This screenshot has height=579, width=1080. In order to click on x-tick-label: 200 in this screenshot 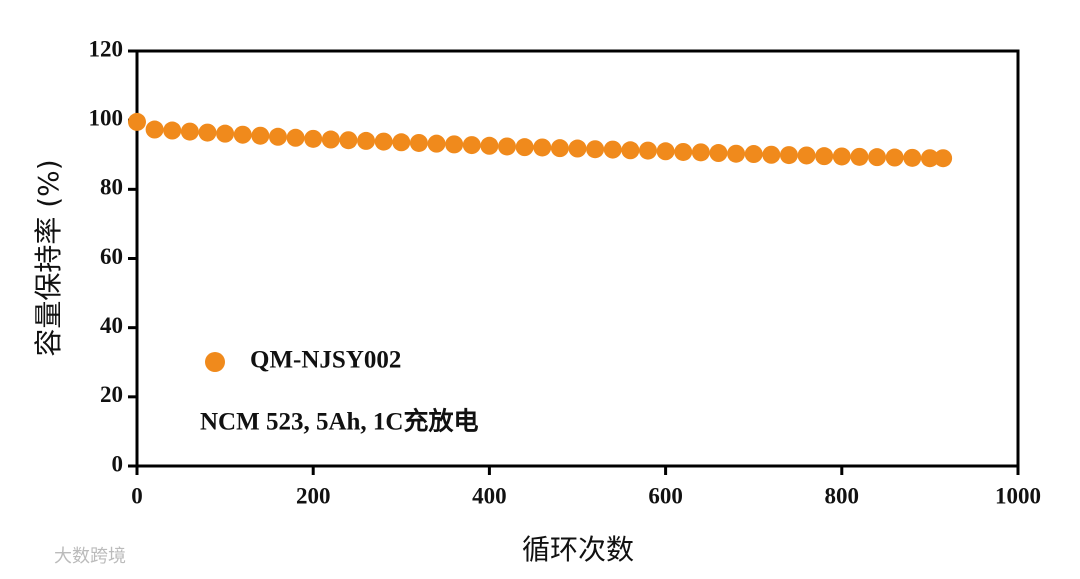, I will do `click(313, 495)`.